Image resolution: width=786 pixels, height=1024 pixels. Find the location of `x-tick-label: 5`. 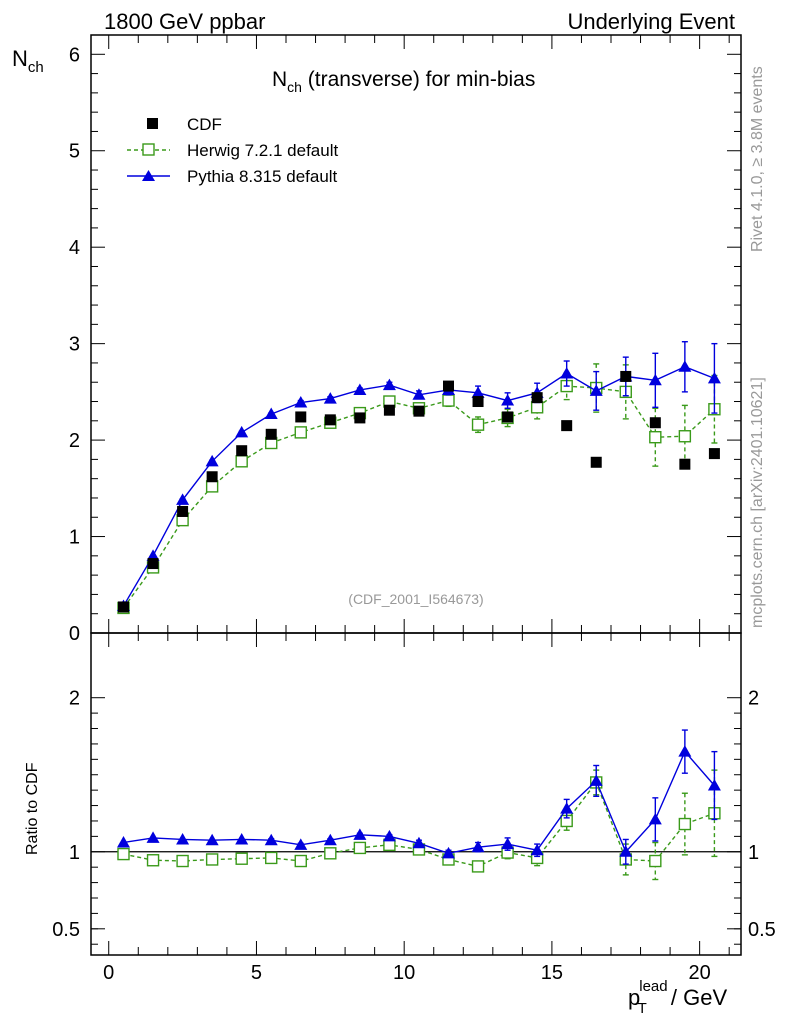

x-tick-label: 5 is located at coordinates (256, 973).